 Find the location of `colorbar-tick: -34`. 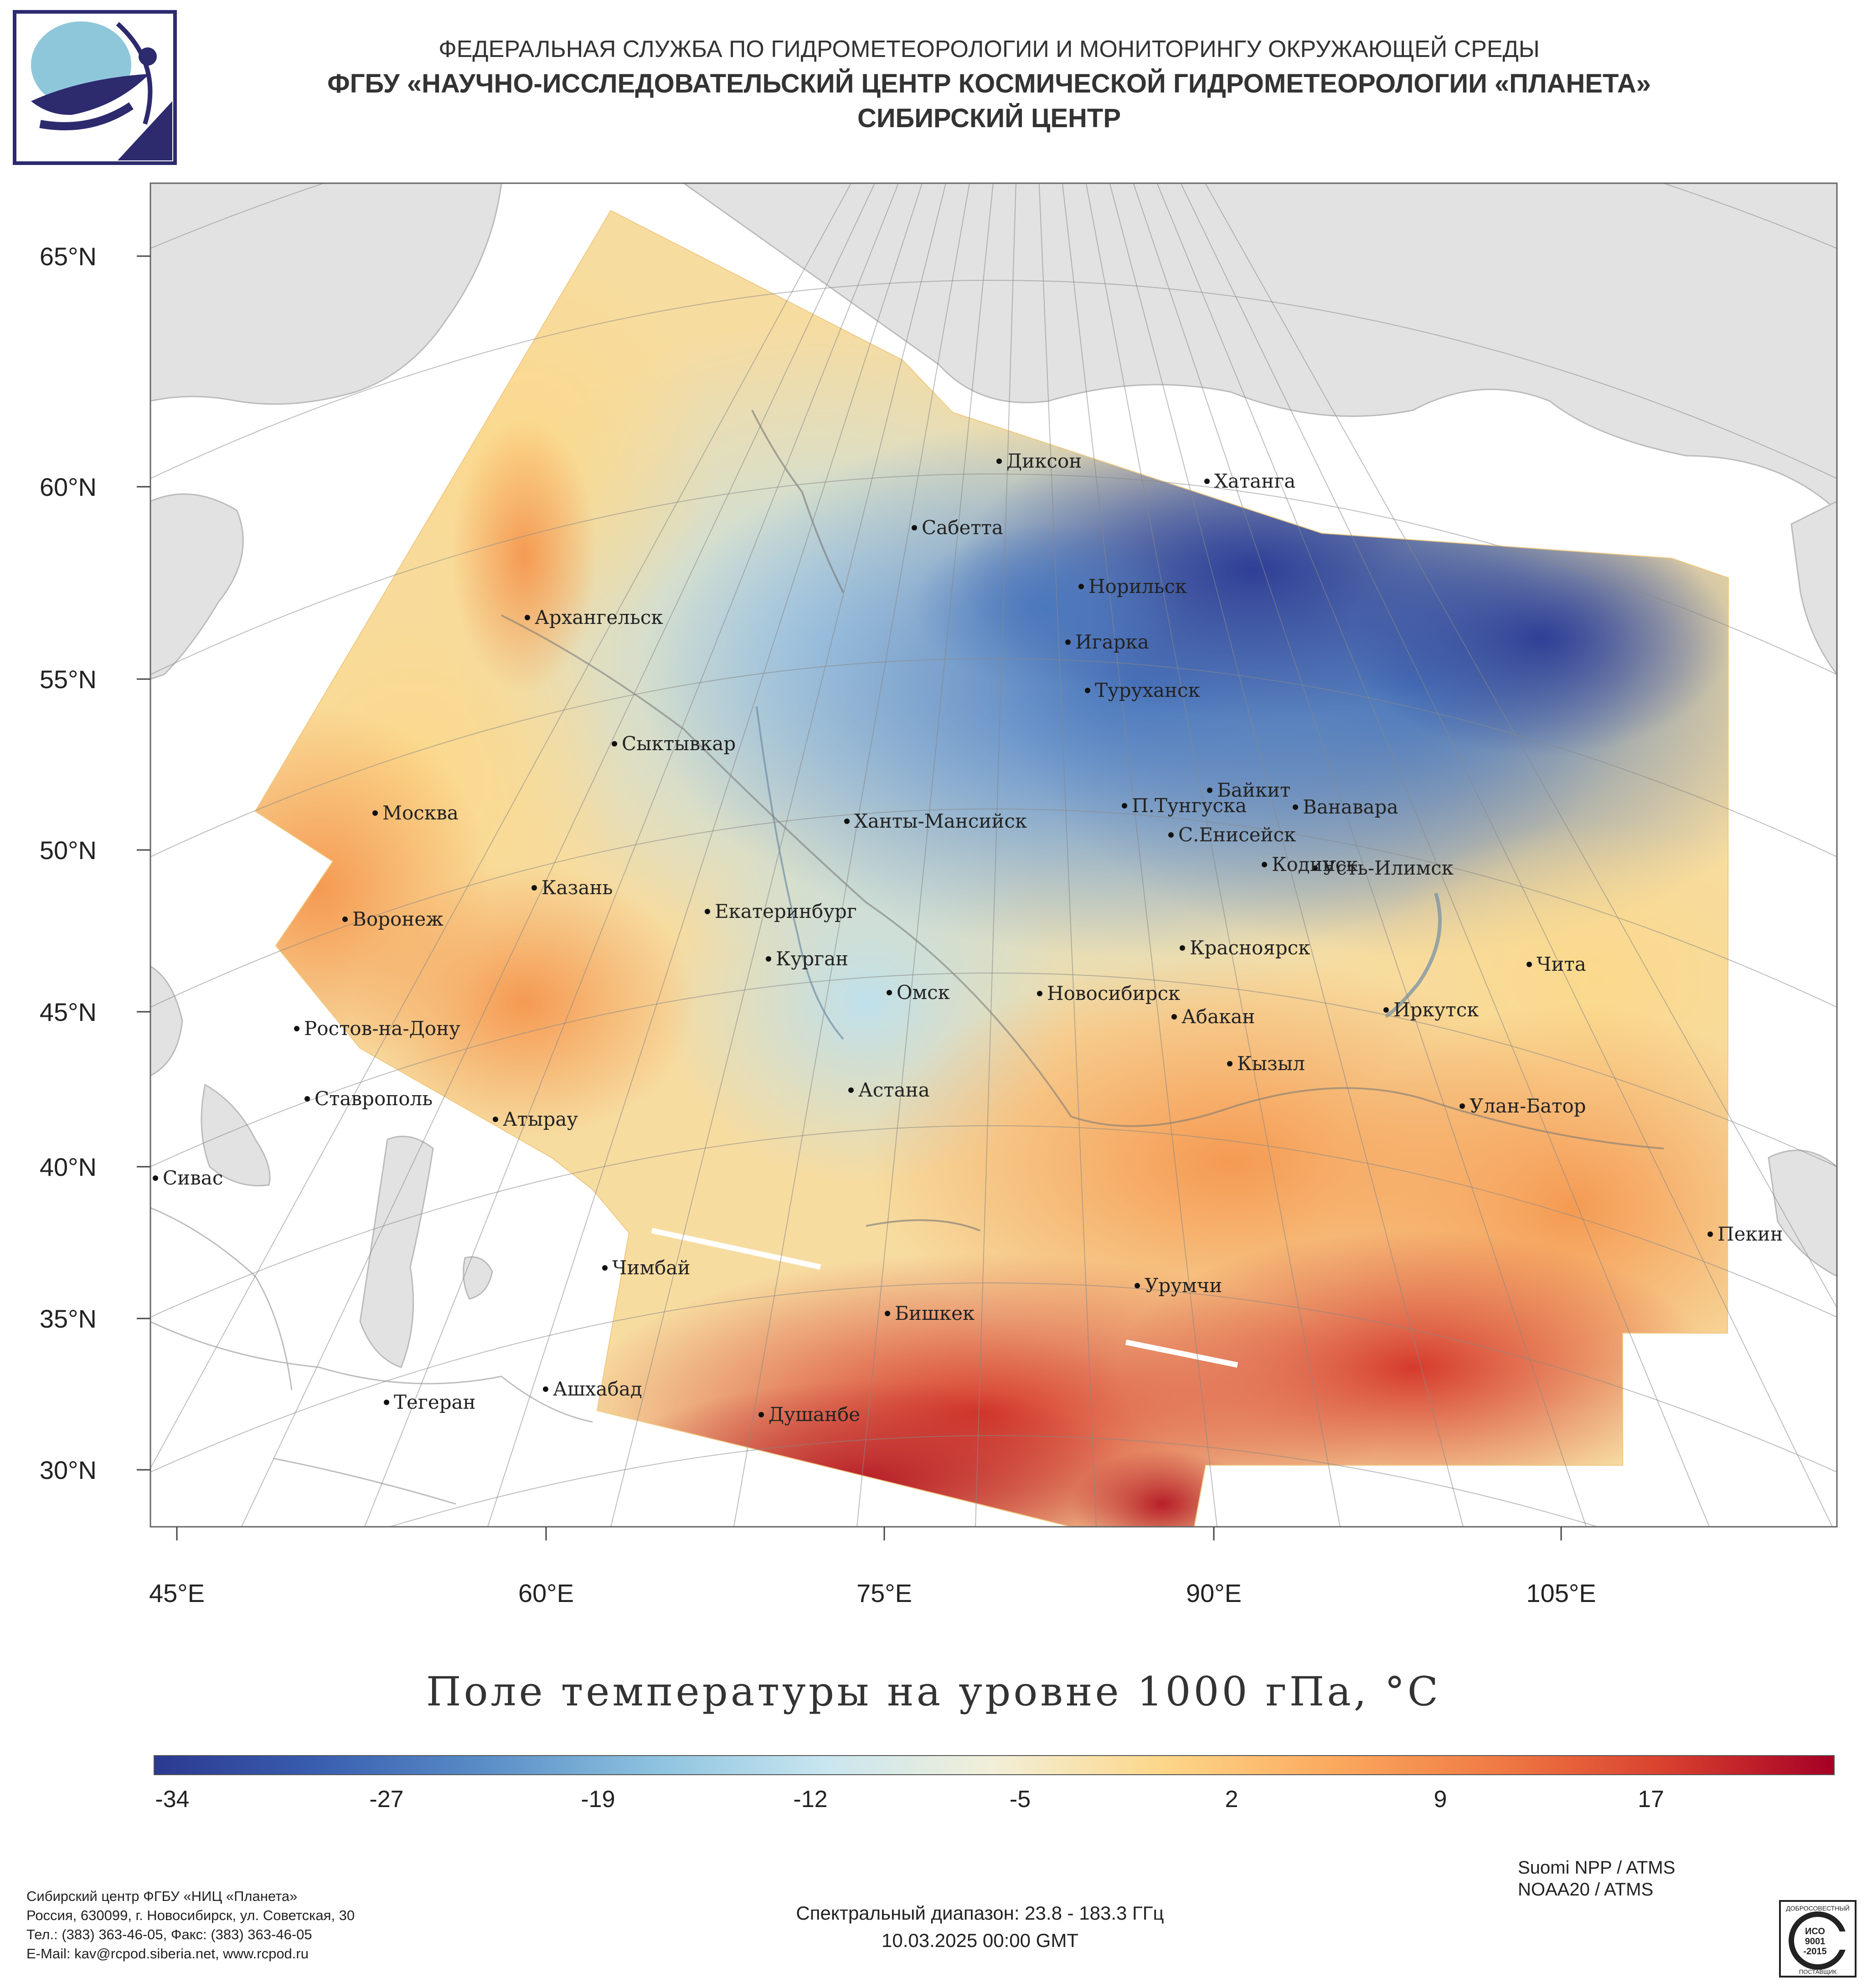

colorbar-tick: -34 is located at coordinates (172, 1800).